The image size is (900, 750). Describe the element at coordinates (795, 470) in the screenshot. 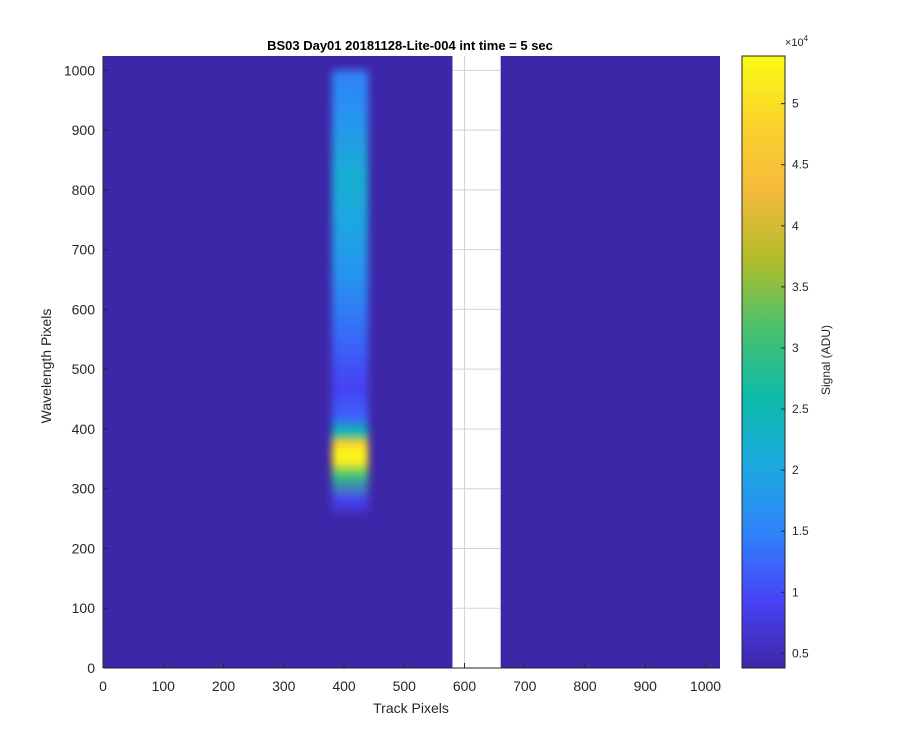

I see `colorbar-tick-label: 2` at that location.